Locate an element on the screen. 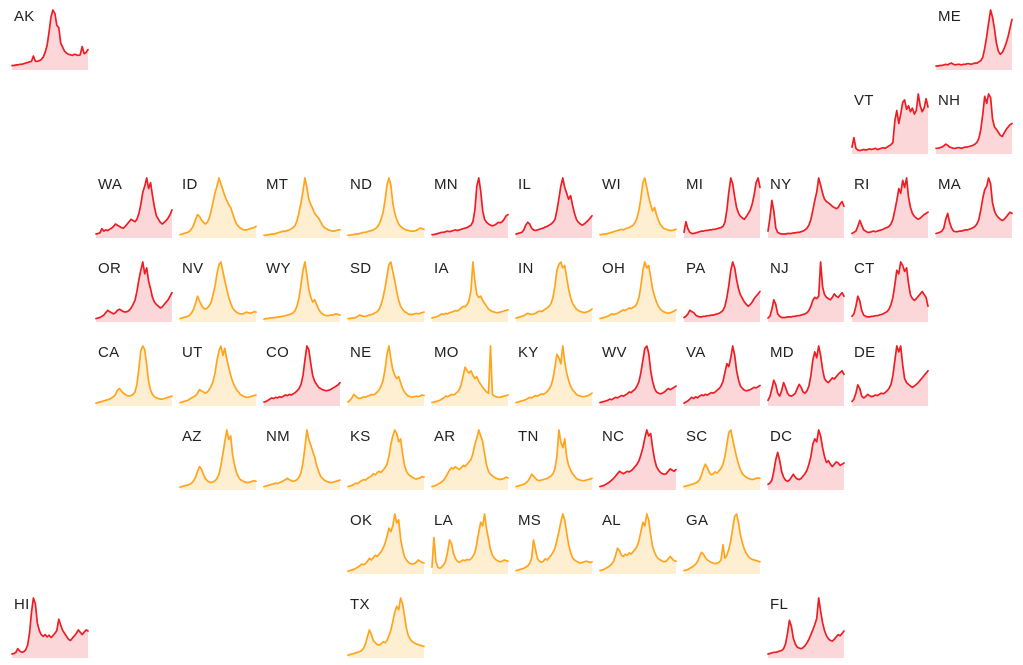  trend-sparkline-fl is located at coordinates (806, 627).